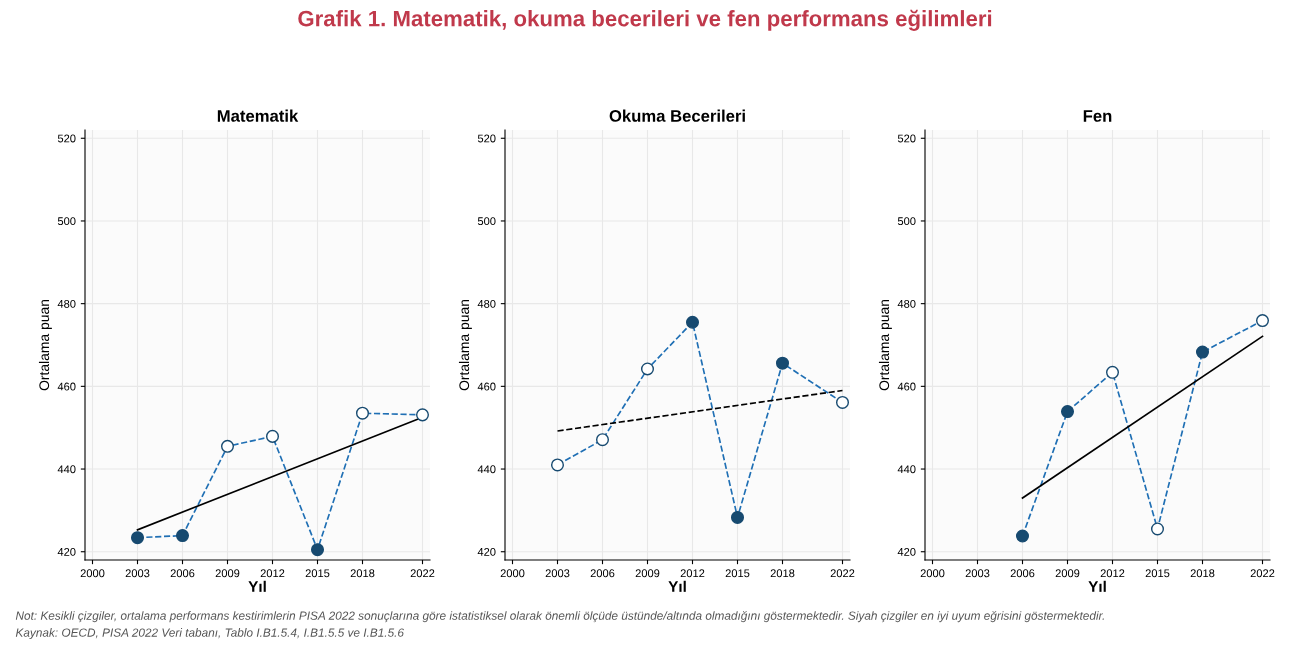 This screenshot has height=657, width=1290. I want to click on text: Grafik 1. Matematik, okuma becerileri ve fen performans eğilimleri, so click(645, 20).